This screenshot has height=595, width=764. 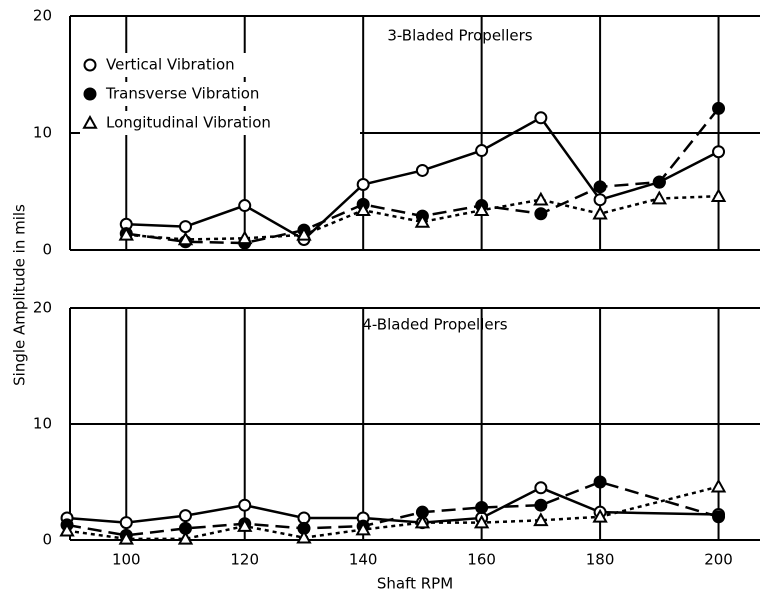 I want to click on legend-label: Vertical Vibration, so click(x=170, y=65).